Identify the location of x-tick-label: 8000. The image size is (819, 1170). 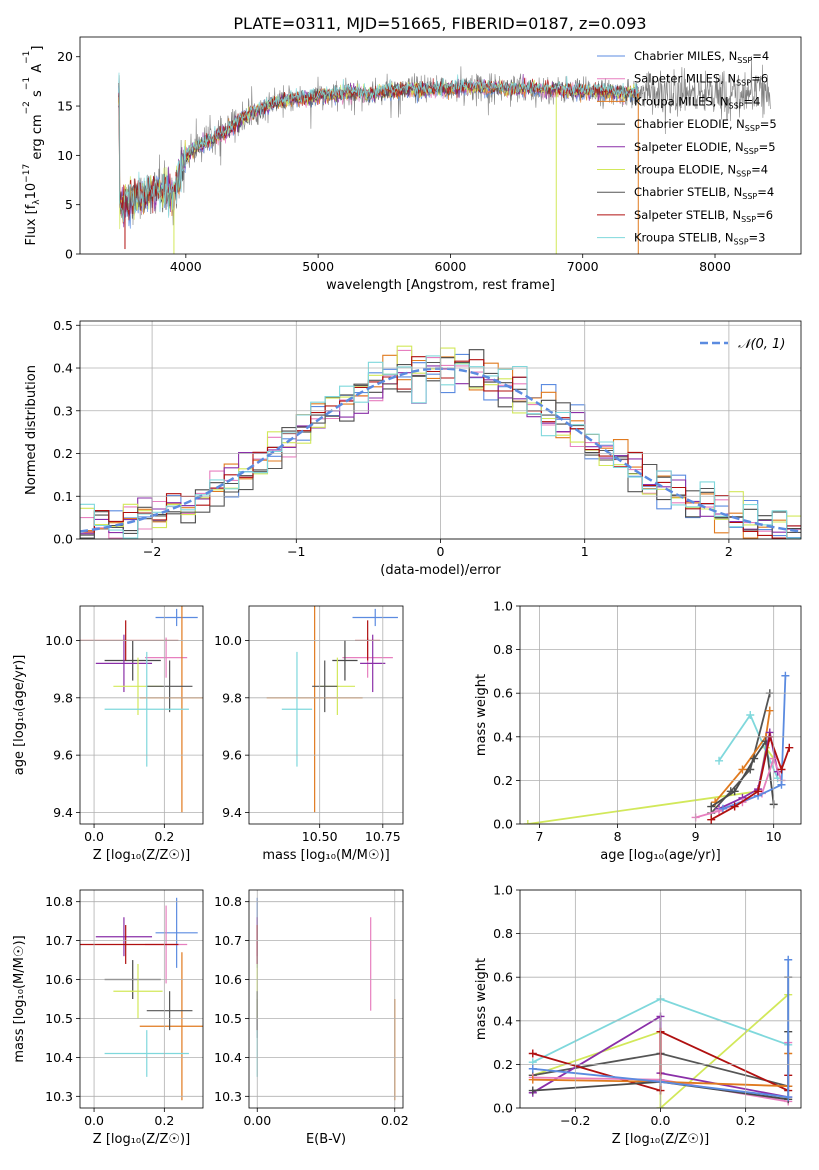
(715, 266).